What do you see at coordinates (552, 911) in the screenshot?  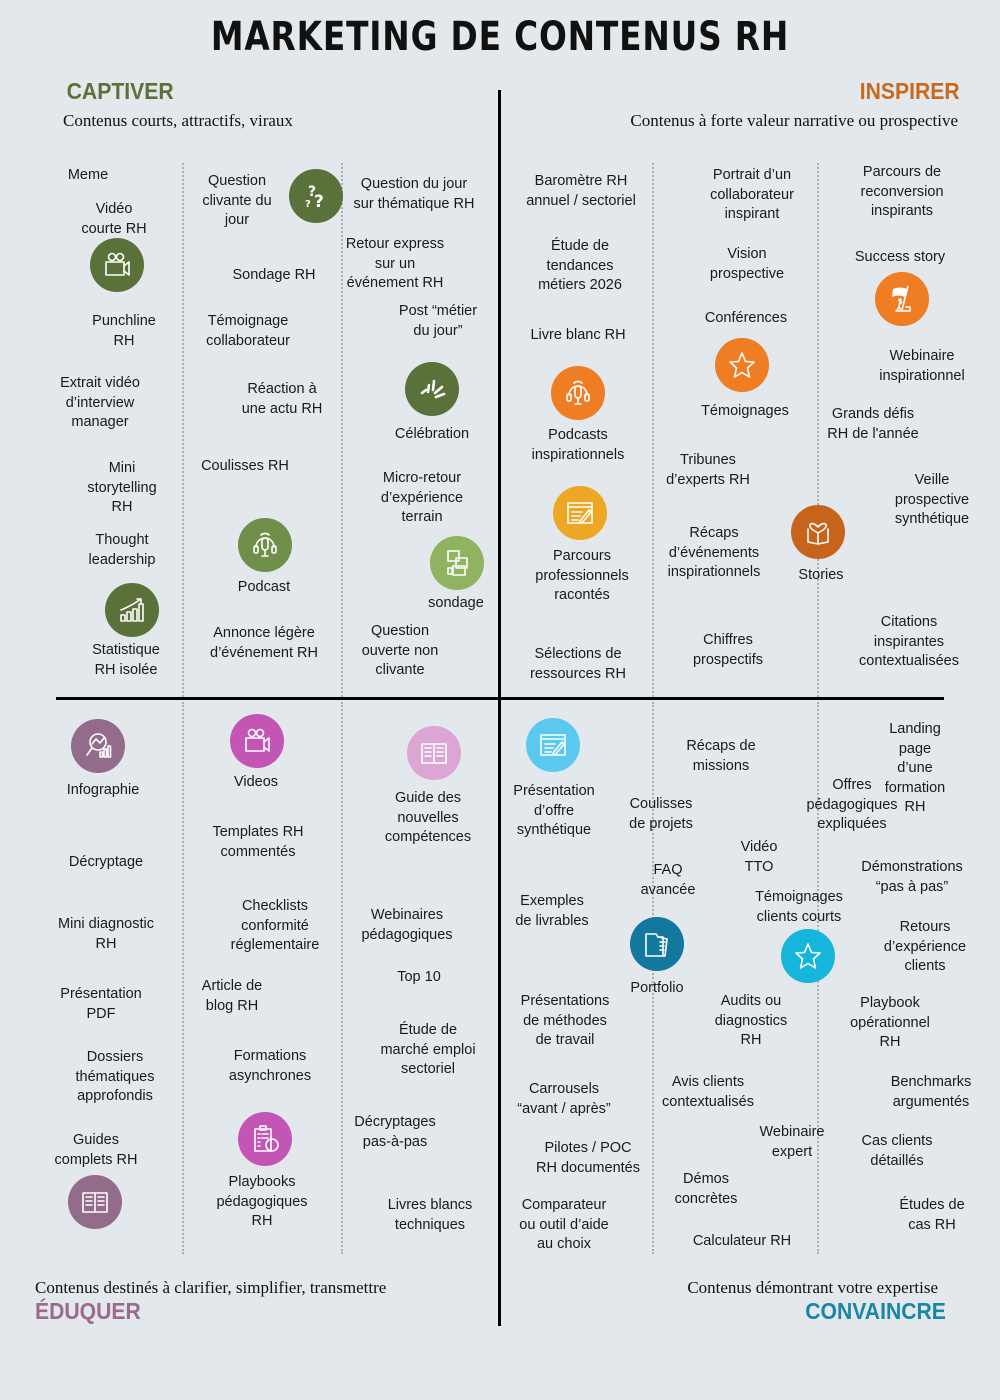 I see `content-type-item: Exemples de livrables` at bounding box center [552, 911].